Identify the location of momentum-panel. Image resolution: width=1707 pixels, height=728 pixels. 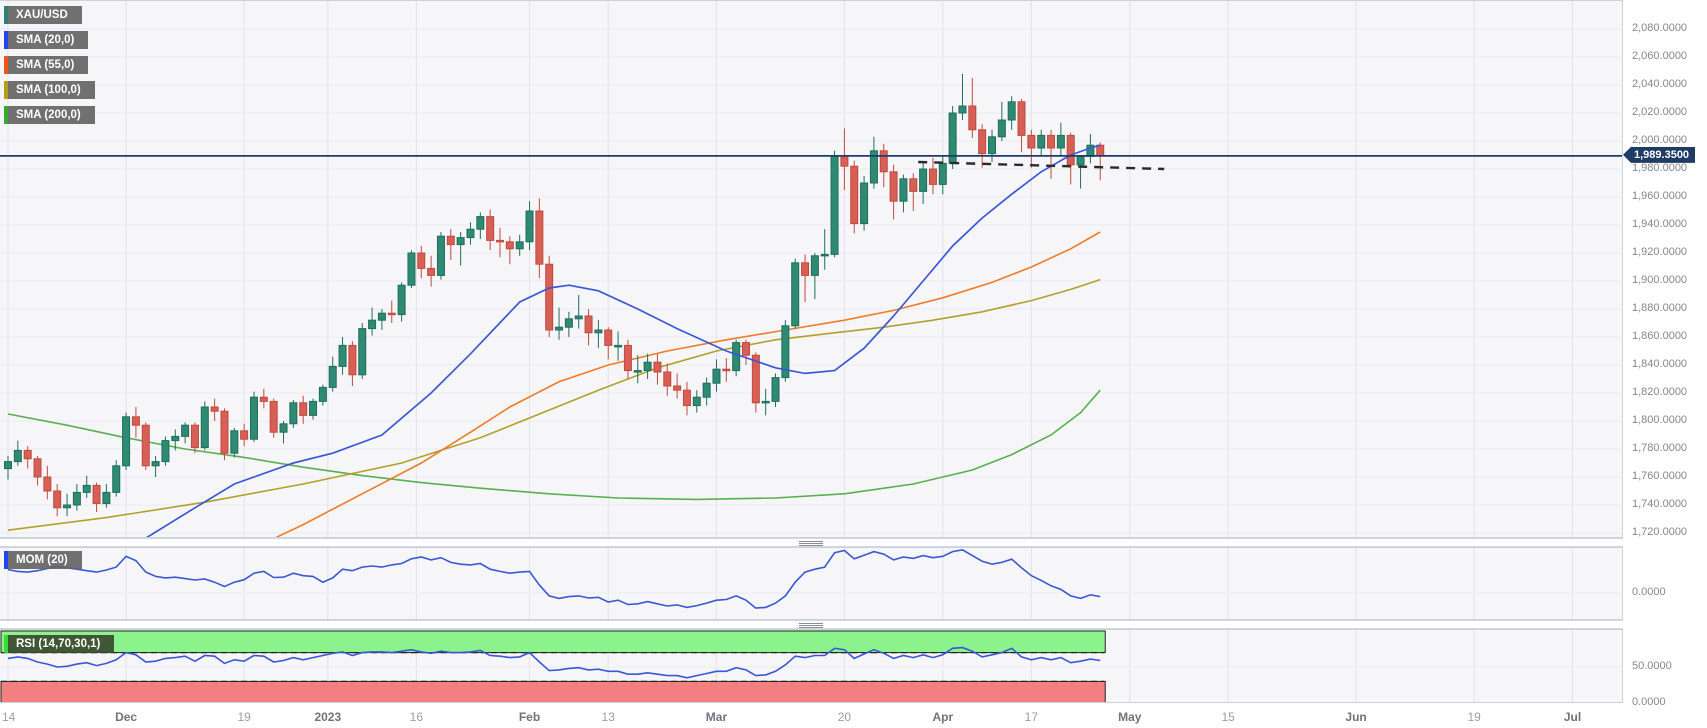
(811, 583).